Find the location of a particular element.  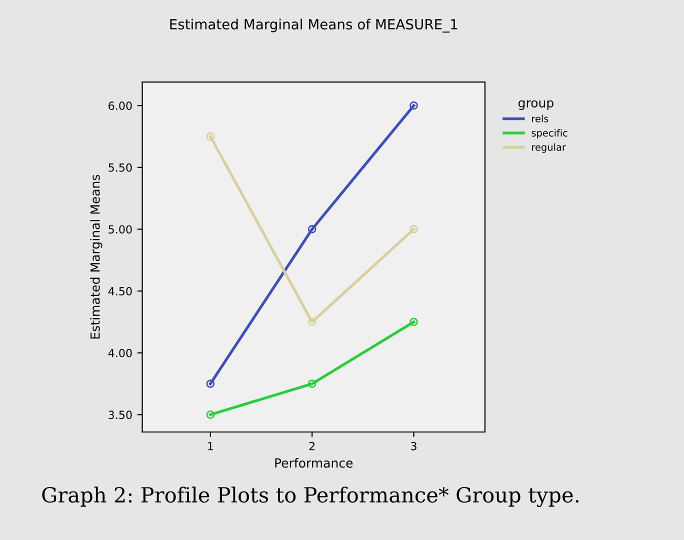

y-tick-label: 3.50 is located at coordinates (120, 415).